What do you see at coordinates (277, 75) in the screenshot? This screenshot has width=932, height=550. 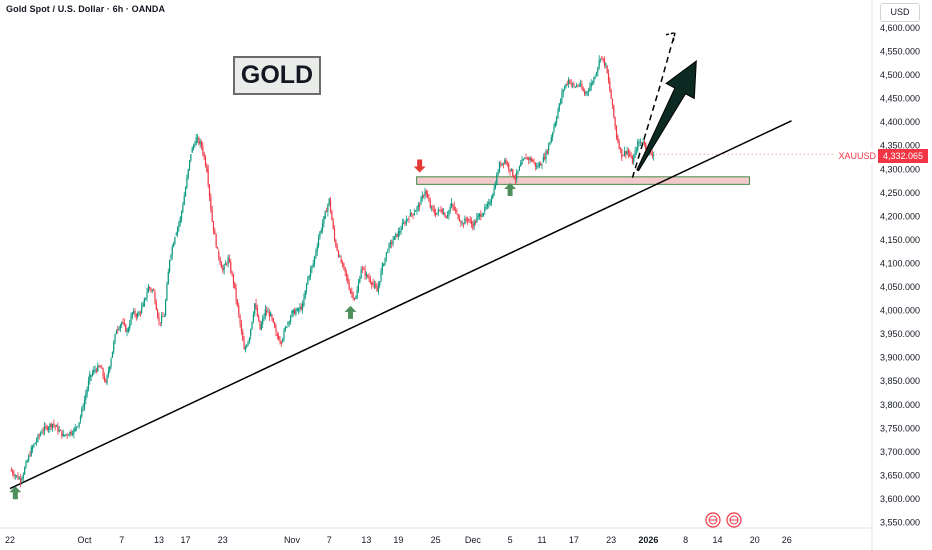 I see `gold-text-label: GOLD` at bounding box center [277, 75].